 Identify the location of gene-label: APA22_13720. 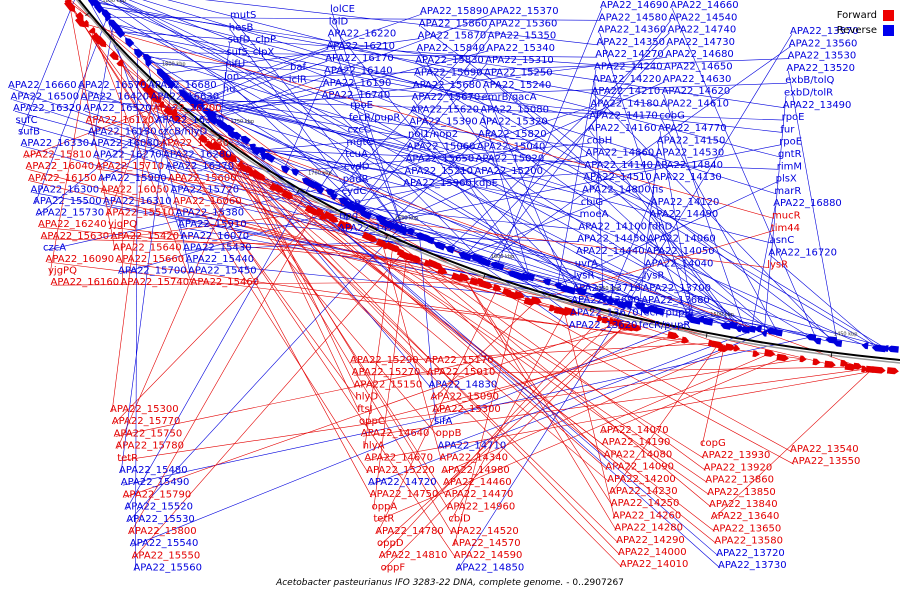
(750, 553).